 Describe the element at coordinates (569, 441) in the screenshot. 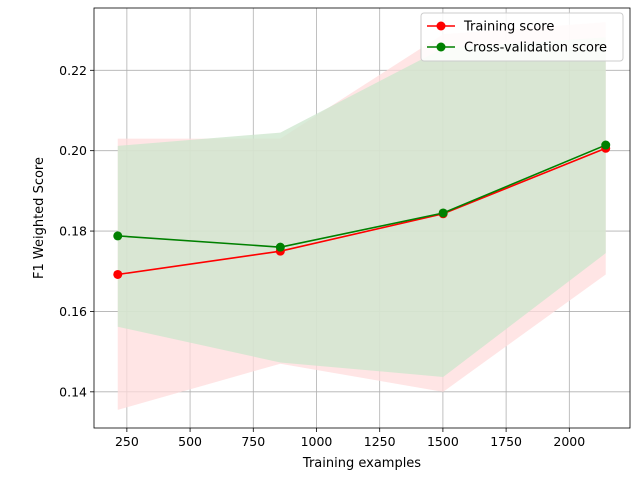

I see `x-tick-label: 2000` at that location.